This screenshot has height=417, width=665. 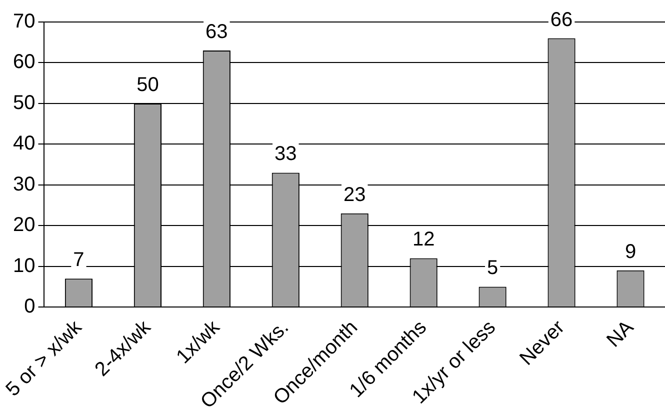 What do you see at coordinates (78, 260) in the screenshot?
I see `data-label: 7` at bounding box center [78, 260].